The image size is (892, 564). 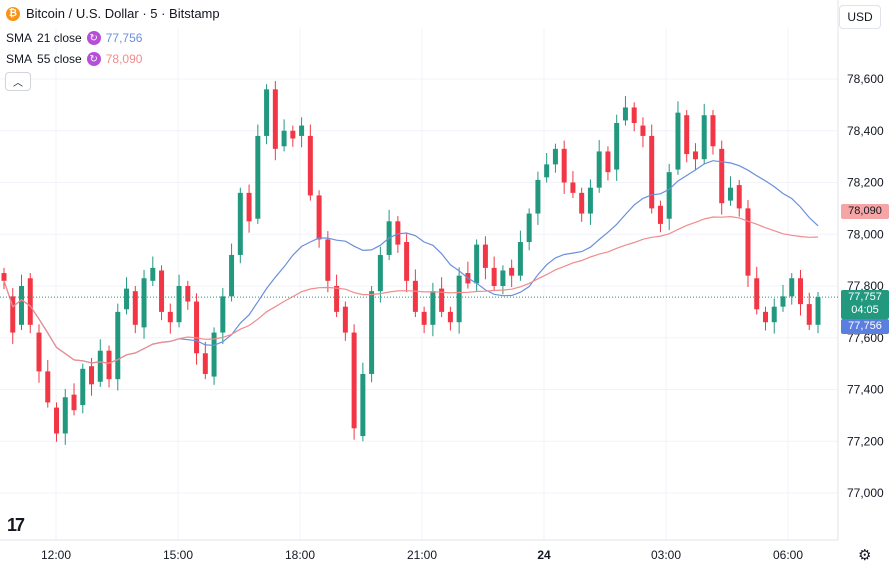 I want to click on chevron-up-icon: ︿, so click(x=18, y=83).